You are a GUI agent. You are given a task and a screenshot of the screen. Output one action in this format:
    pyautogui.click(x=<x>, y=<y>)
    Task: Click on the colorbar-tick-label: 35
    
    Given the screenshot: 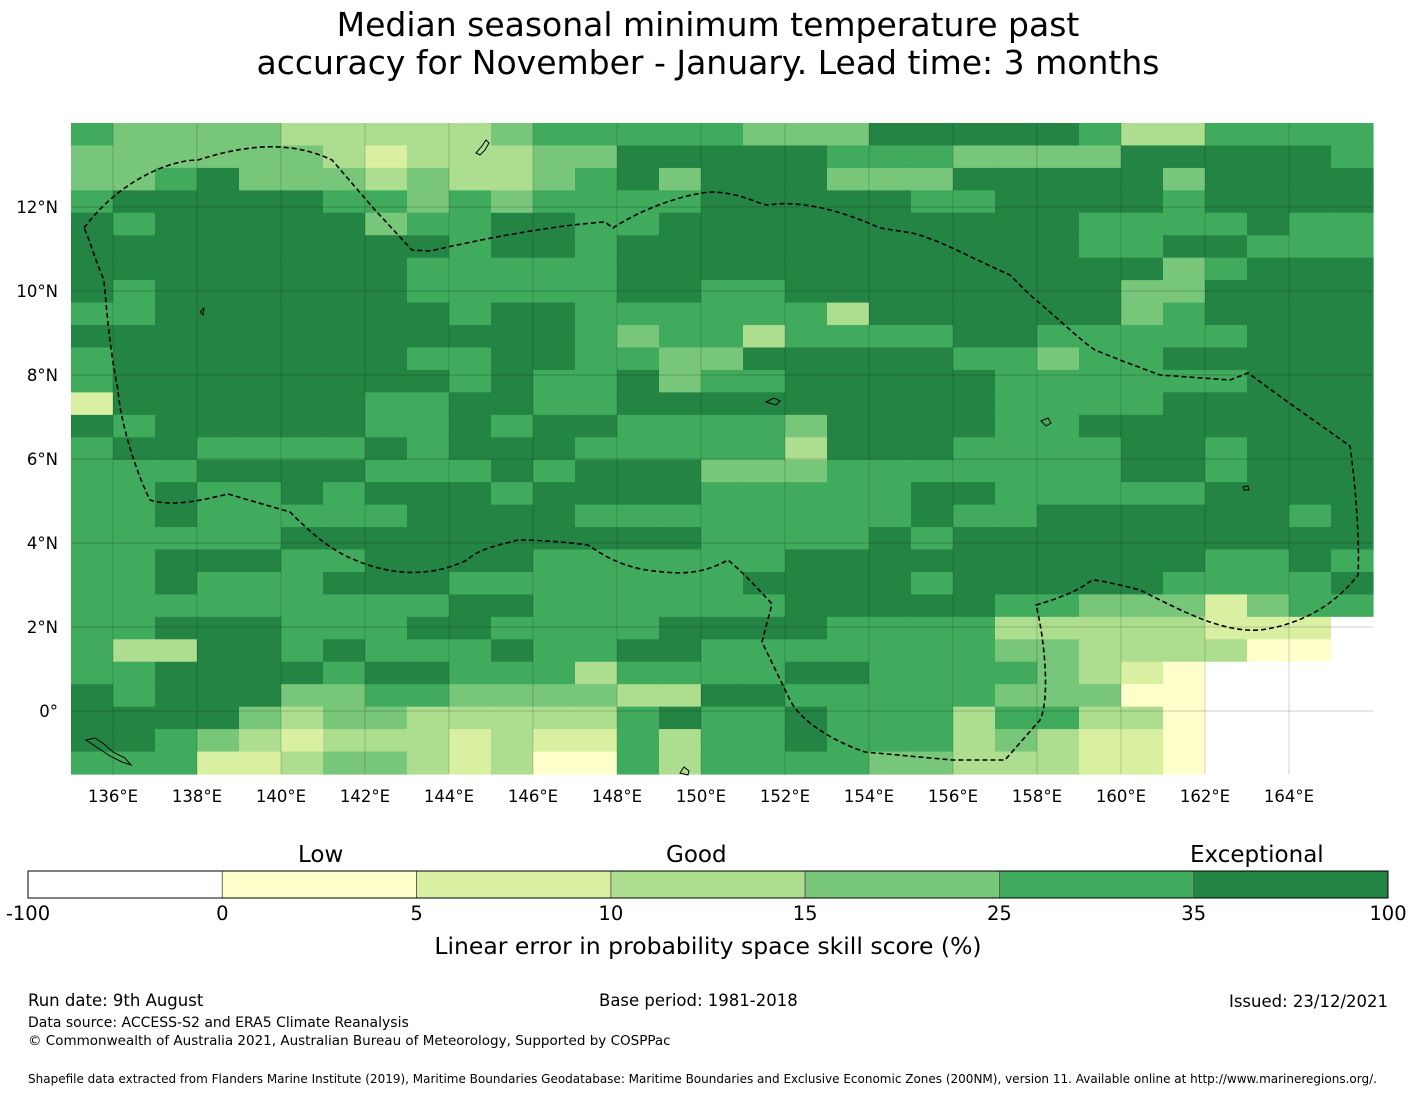 What is the action you would take?
    pyautogui.click(x=1194, y=913)
    